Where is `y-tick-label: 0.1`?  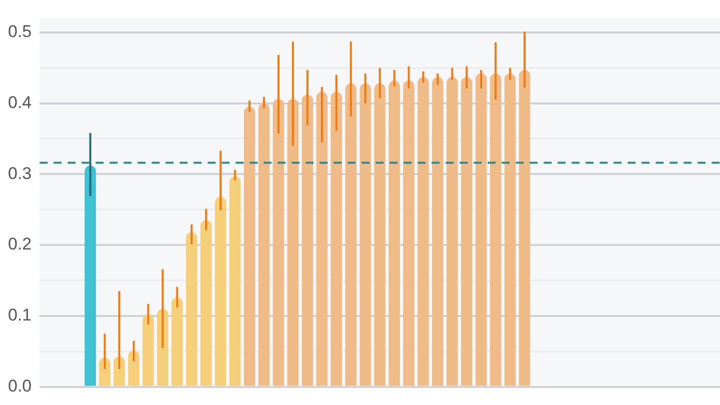
y-tick-label: 0.1 is located at coordinates (20, 315).